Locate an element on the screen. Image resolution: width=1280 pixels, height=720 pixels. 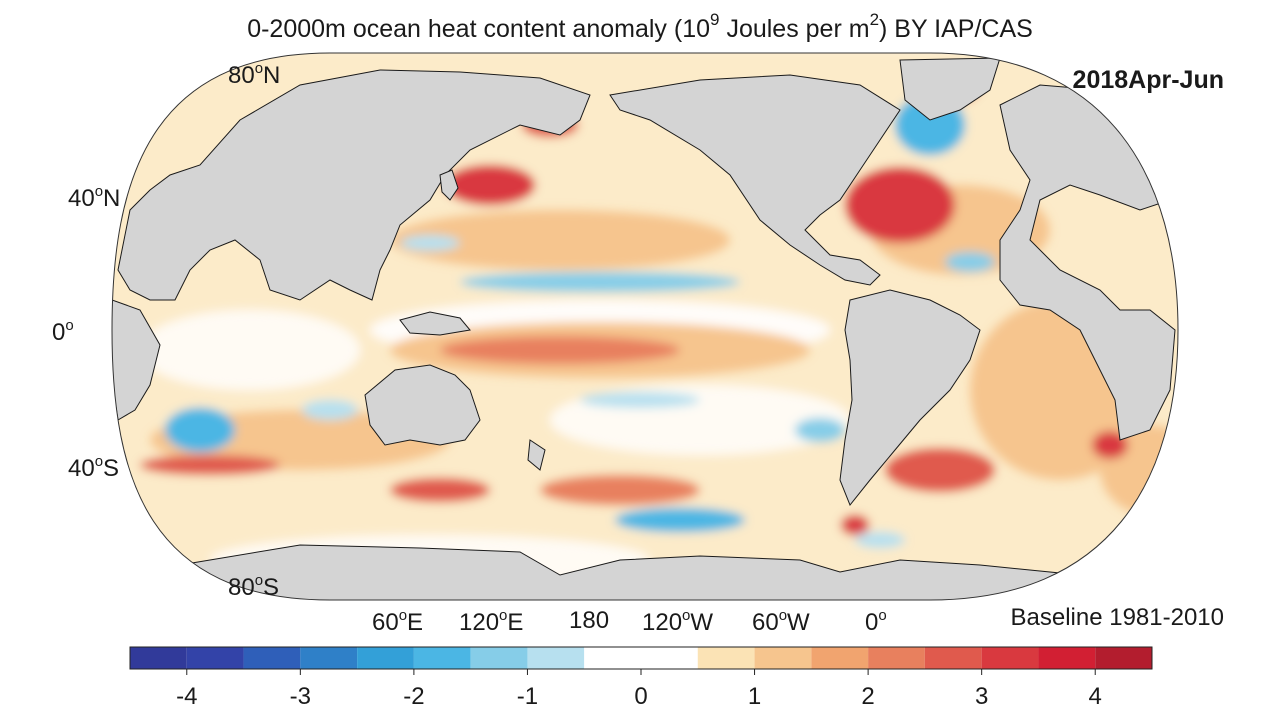
land-new-zealand is located at coordinates (536, 455).